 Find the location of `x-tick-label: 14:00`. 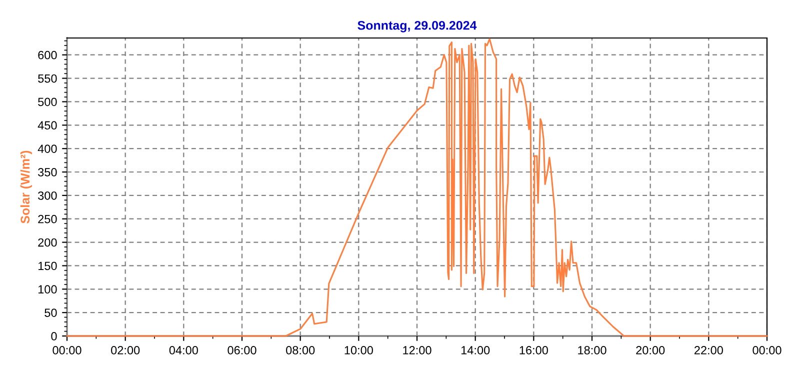

x-tick-label: 14:00 is located at coordinates (475, 350).